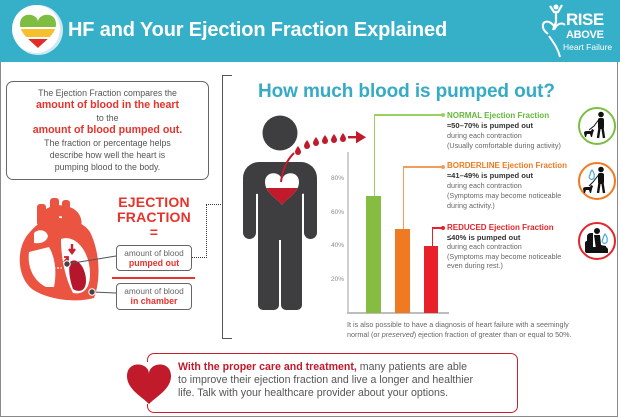  Describe the element at coordinates (498, 115) in the screenshot. I see `category-title: NORMAL Ejection Fraction` at that location.